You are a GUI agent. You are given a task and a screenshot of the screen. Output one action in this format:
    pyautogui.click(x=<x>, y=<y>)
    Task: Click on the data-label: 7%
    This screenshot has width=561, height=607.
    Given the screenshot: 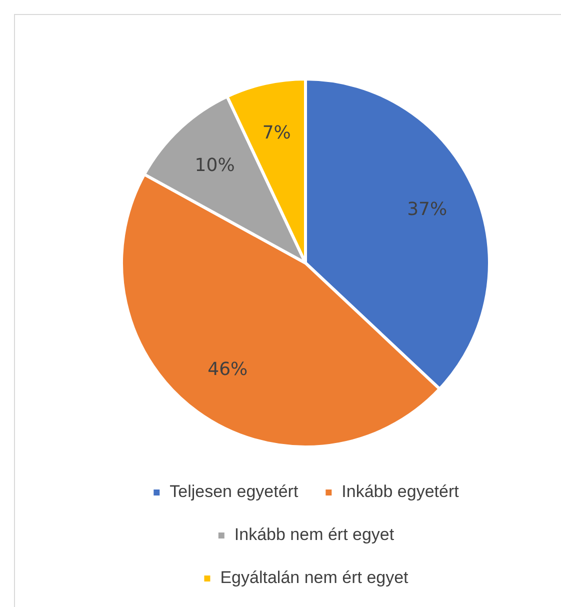 What is the action you would take?
    pyautogui.click(x=276, y=133)
    